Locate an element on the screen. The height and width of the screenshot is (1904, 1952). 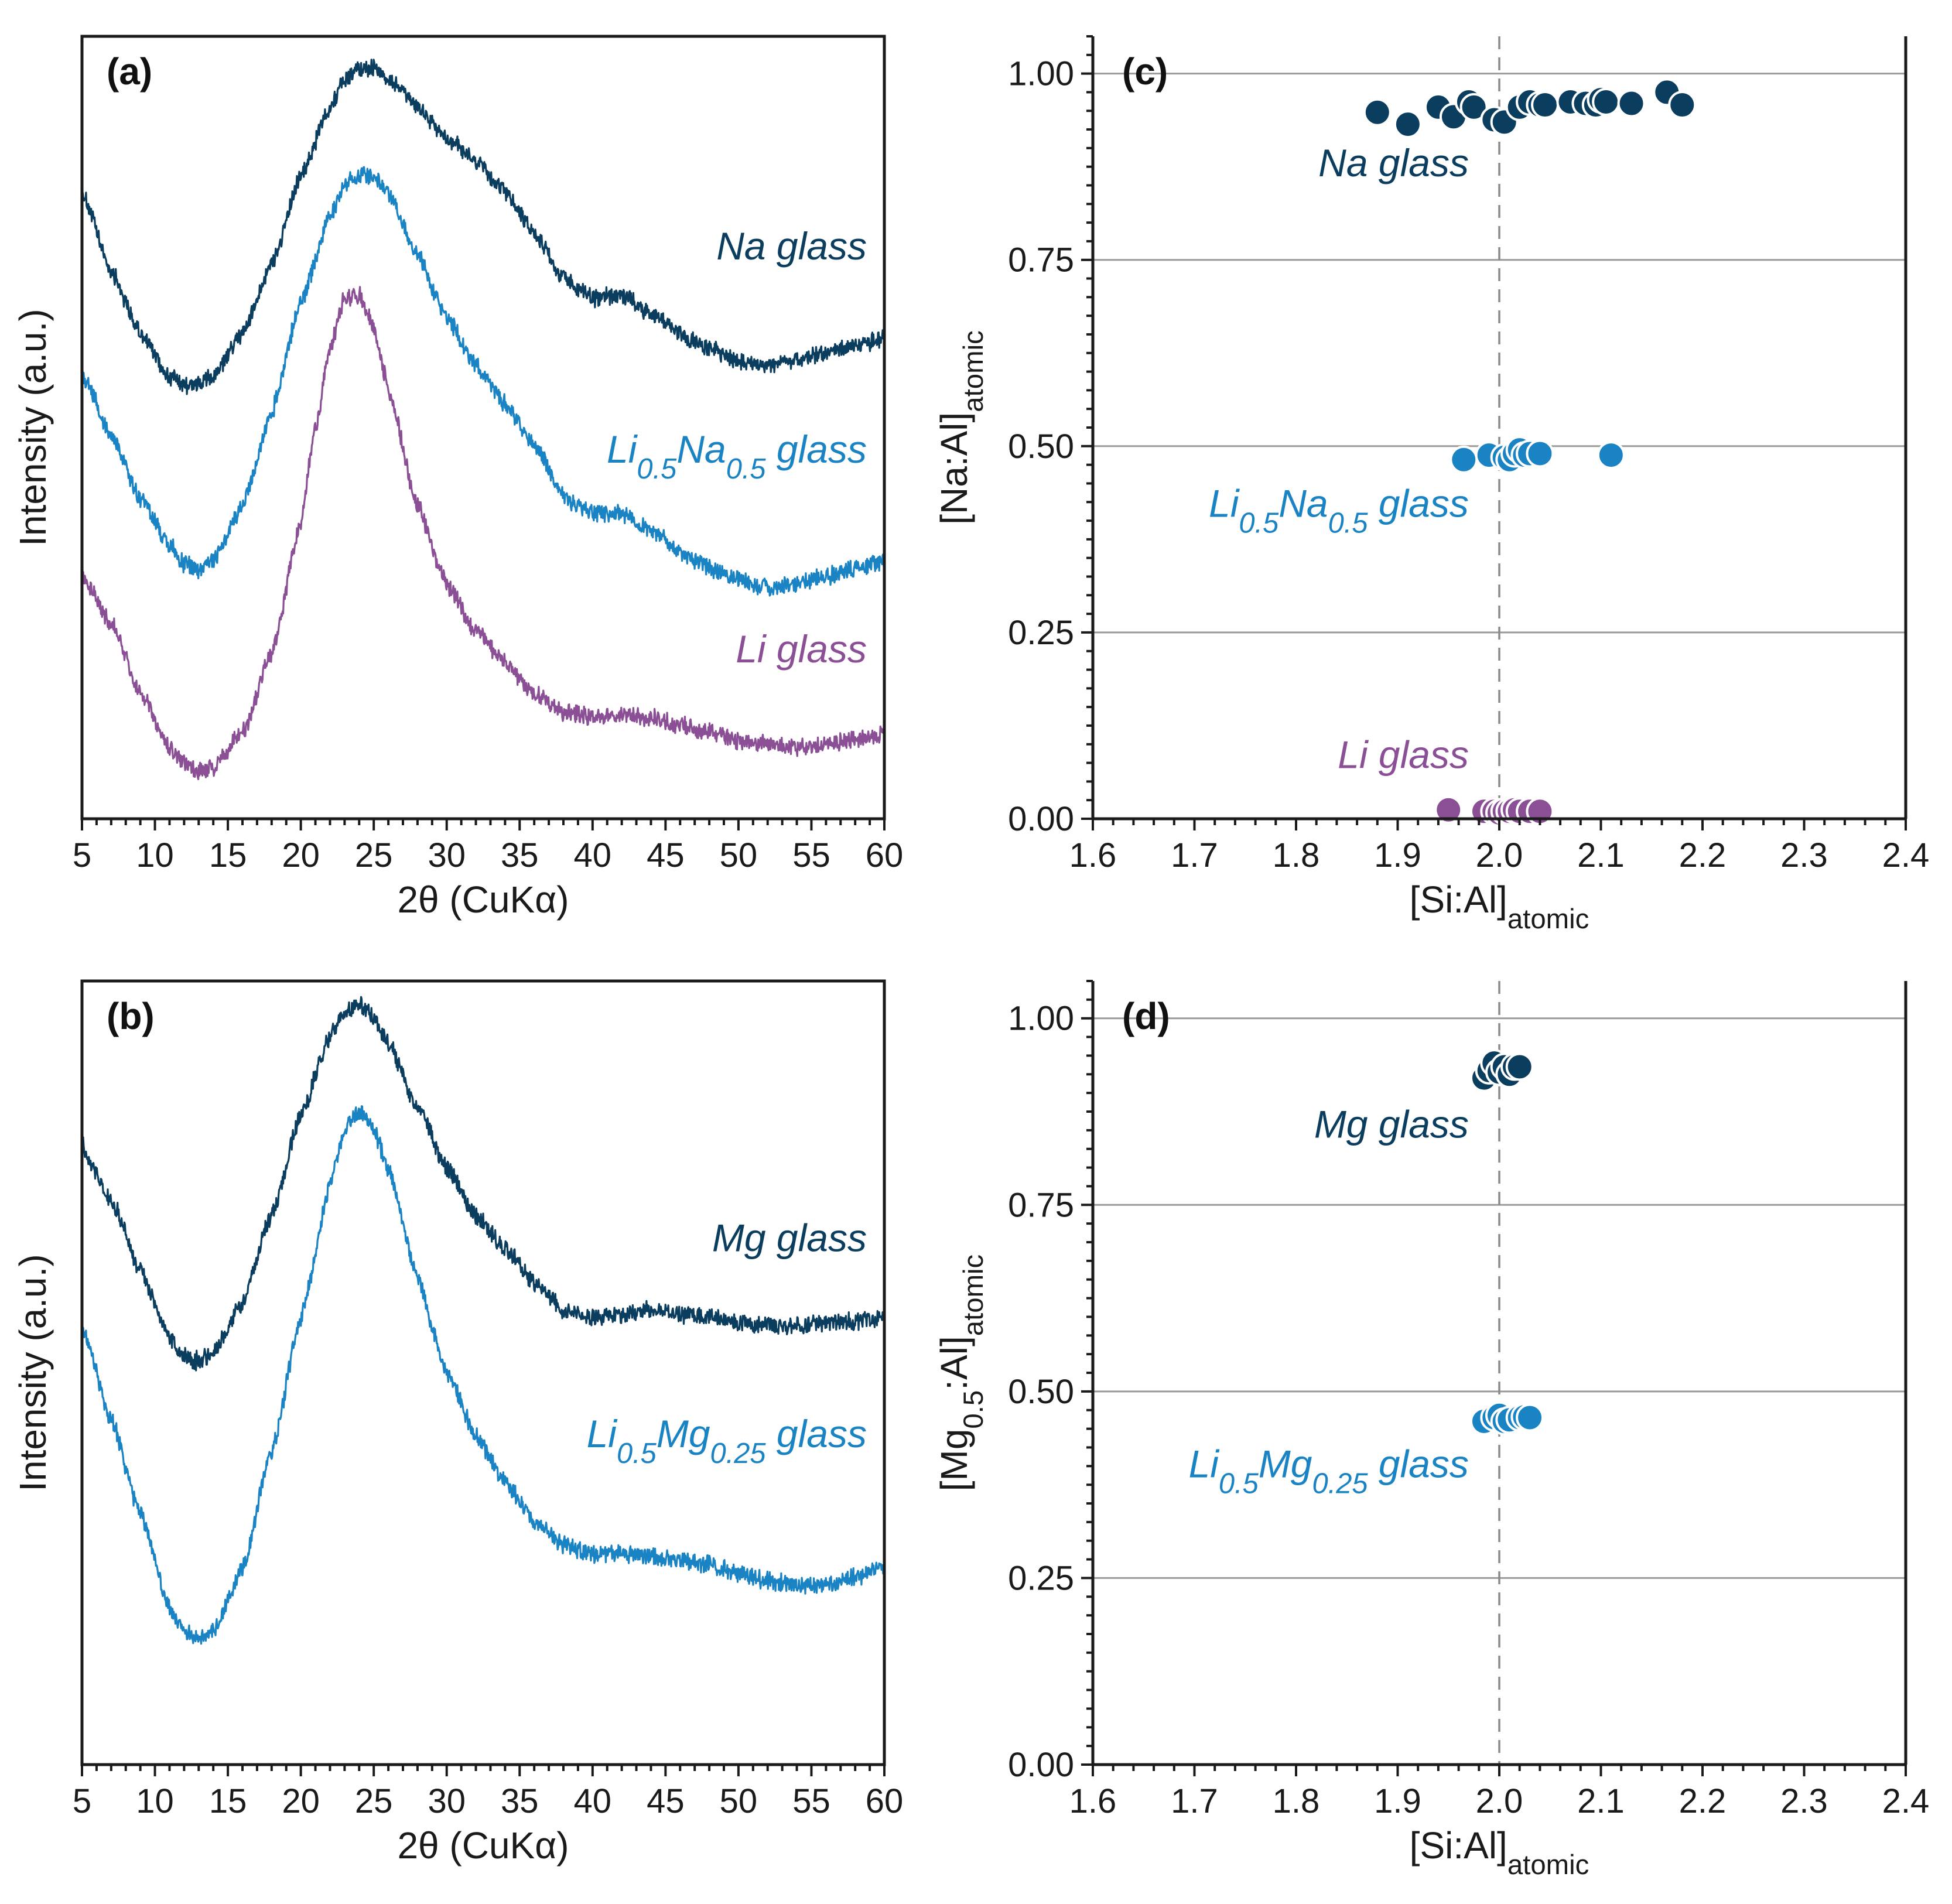
series-li-glass is located at coordinates (1494, 811).